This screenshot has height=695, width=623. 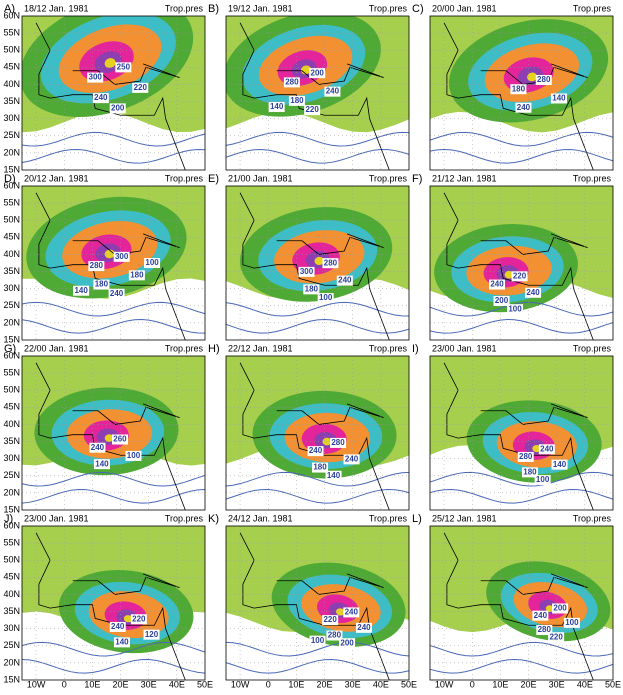 I want to click on y-tick-label: 50N, so click(x=11, y=560).